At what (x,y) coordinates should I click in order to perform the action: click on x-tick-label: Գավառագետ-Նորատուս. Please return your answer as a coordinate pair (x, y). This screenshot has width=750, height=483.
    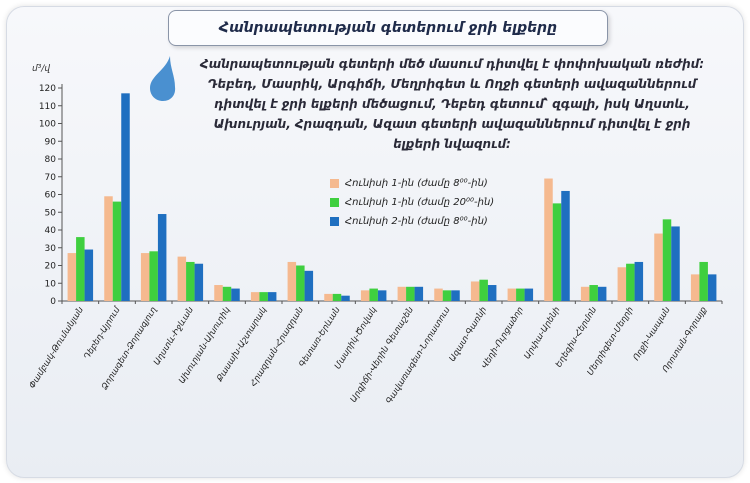
    Looking at the image, I should click on (418, 355).